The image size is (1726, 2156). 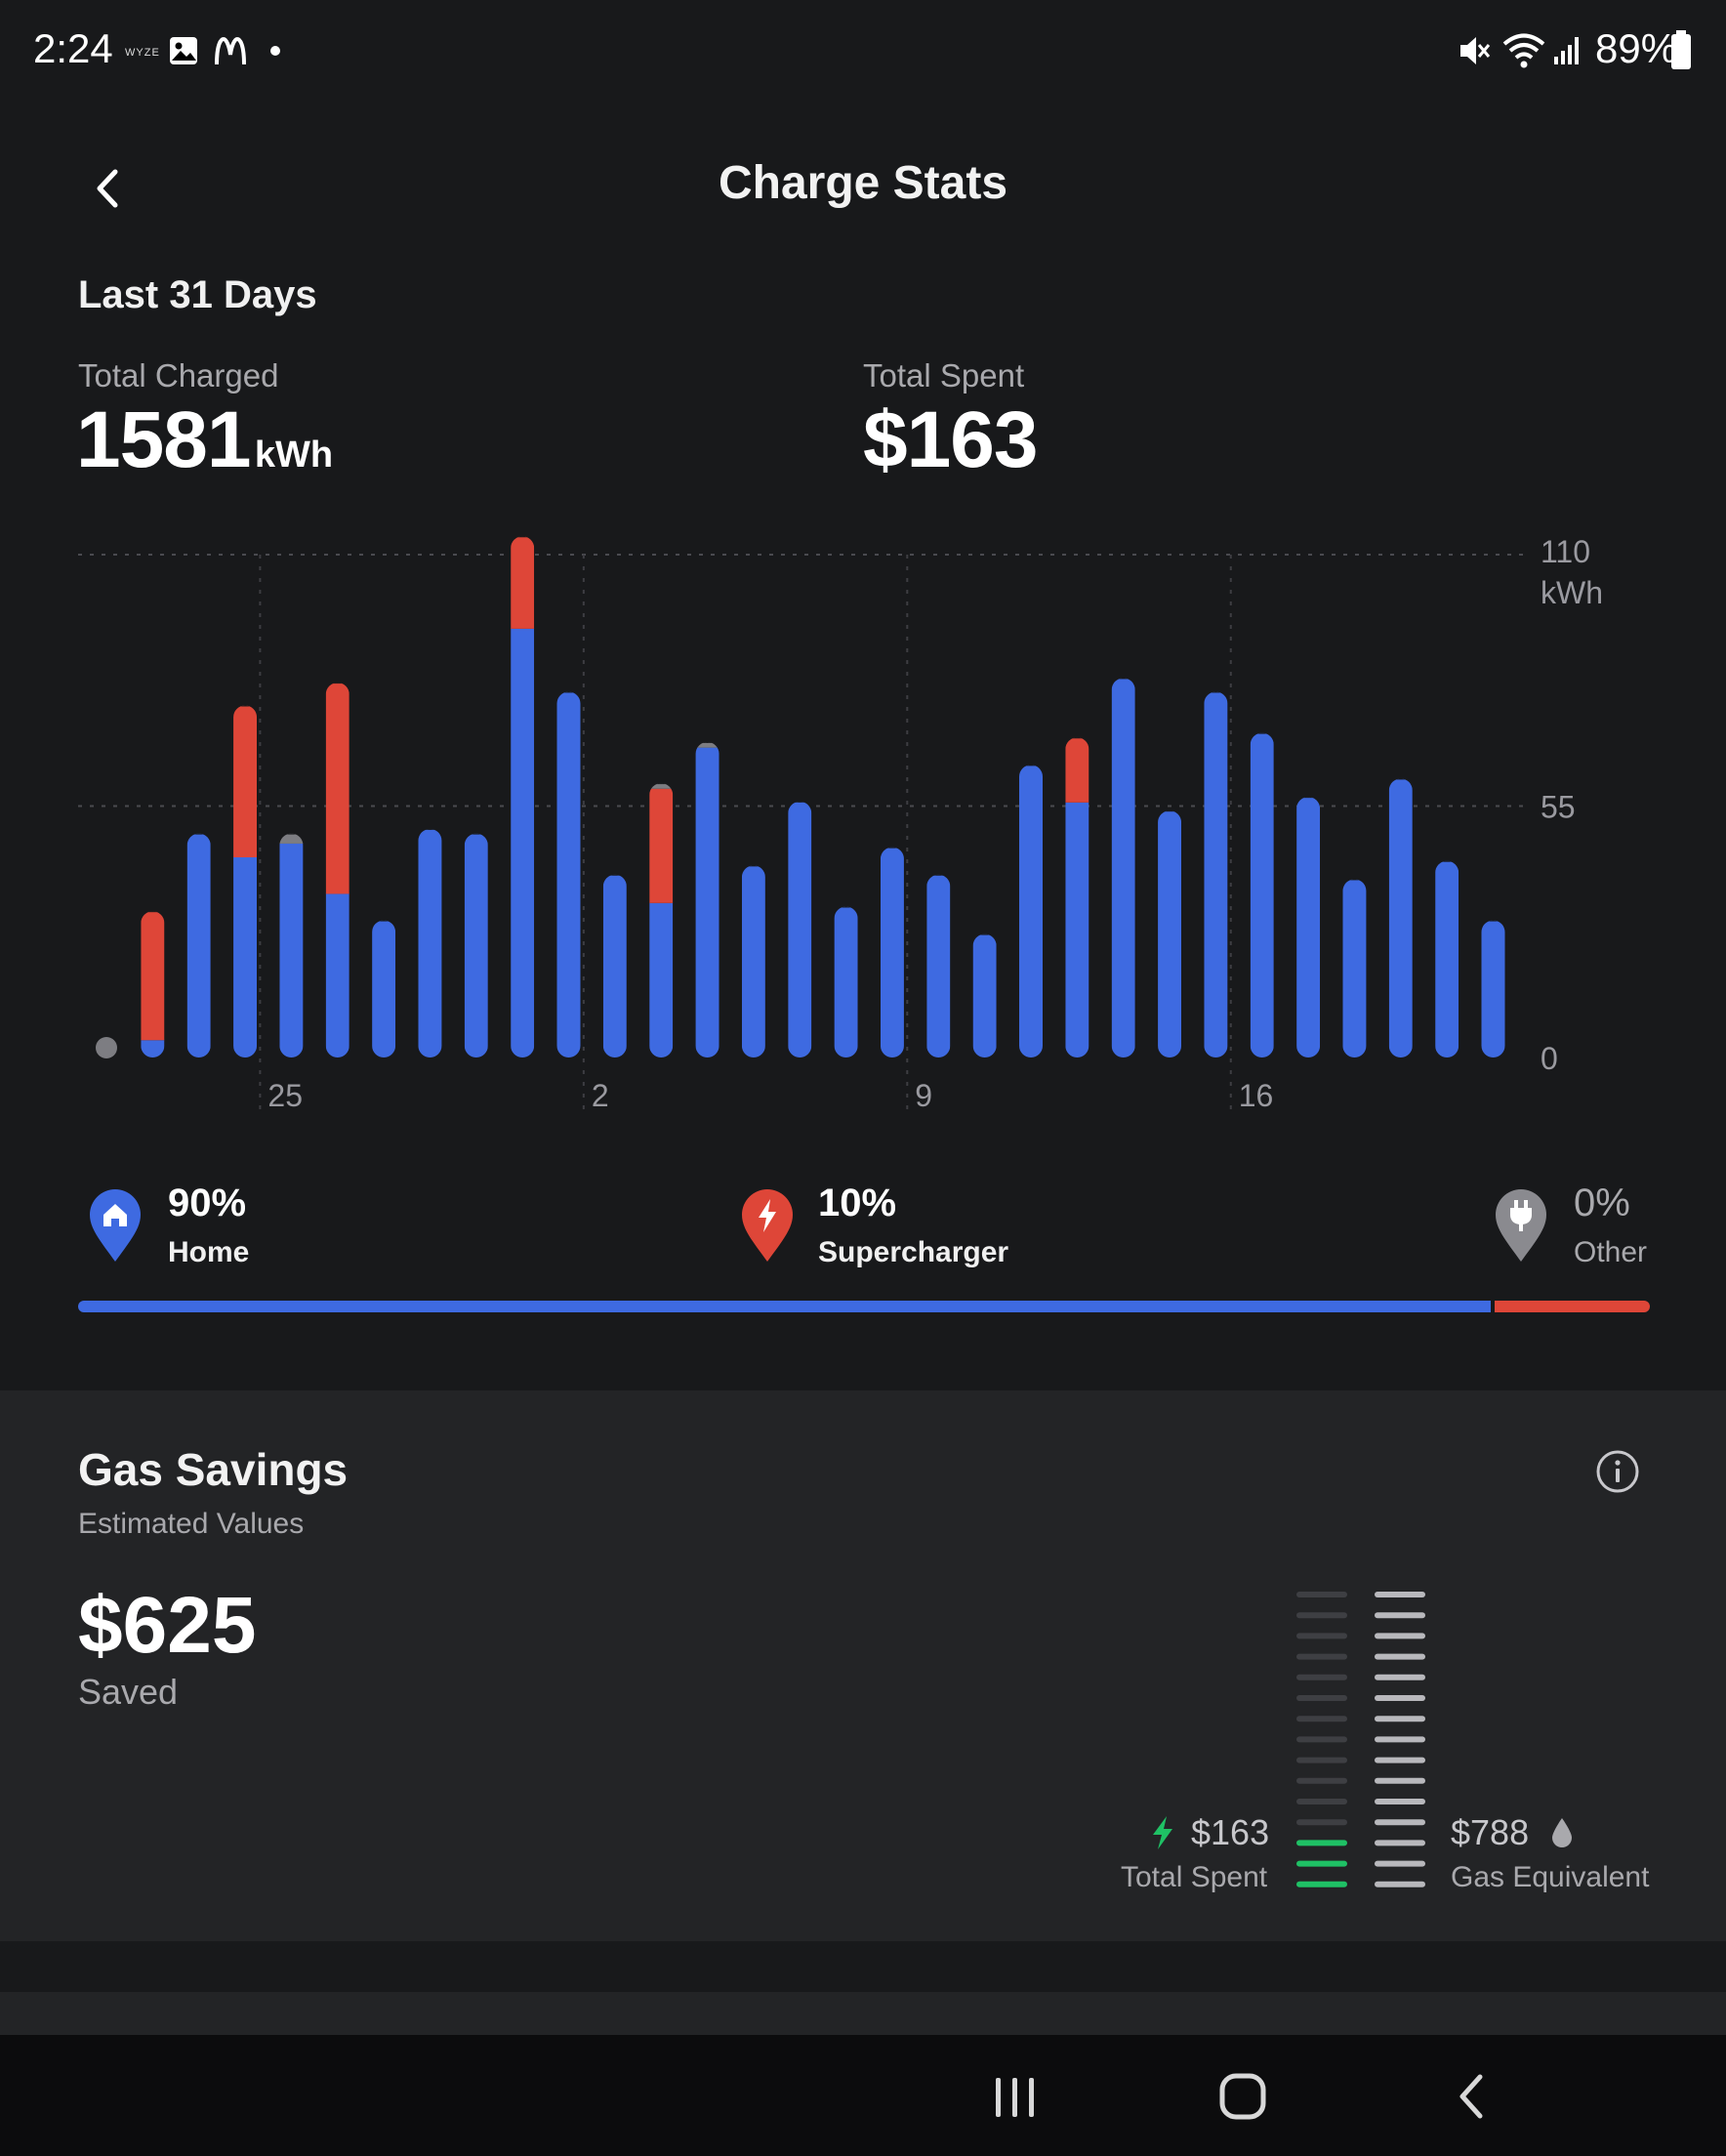 What do you see at coordinates (1242, 2096) in the screenshot?
I see `home-icon` at bounding box center [1242, 2096].